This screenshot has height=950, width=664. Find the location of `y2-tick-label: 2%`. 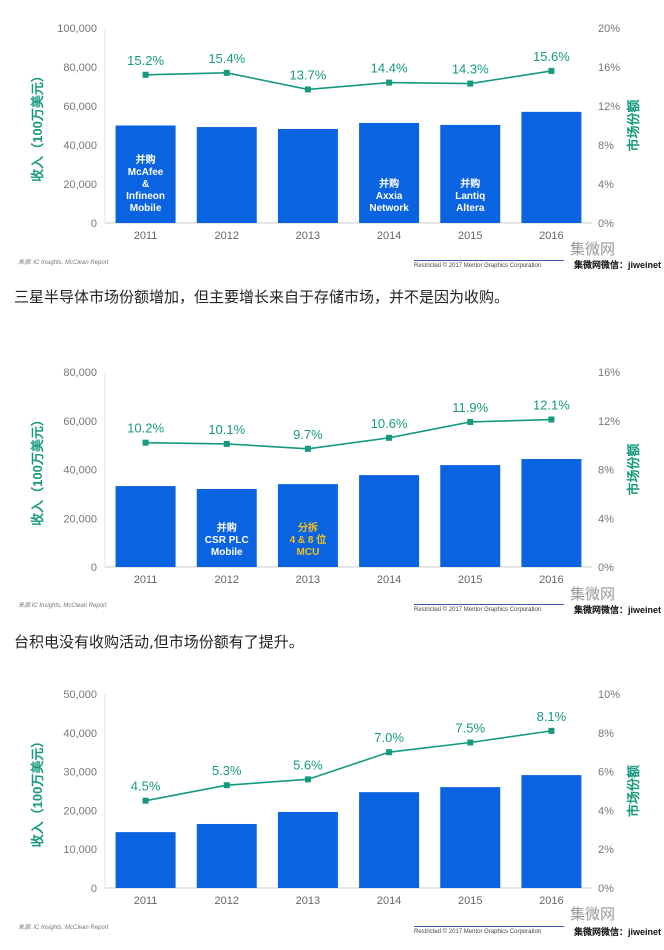

y2-tick-label: 2% is located at coordinates (606, 850).